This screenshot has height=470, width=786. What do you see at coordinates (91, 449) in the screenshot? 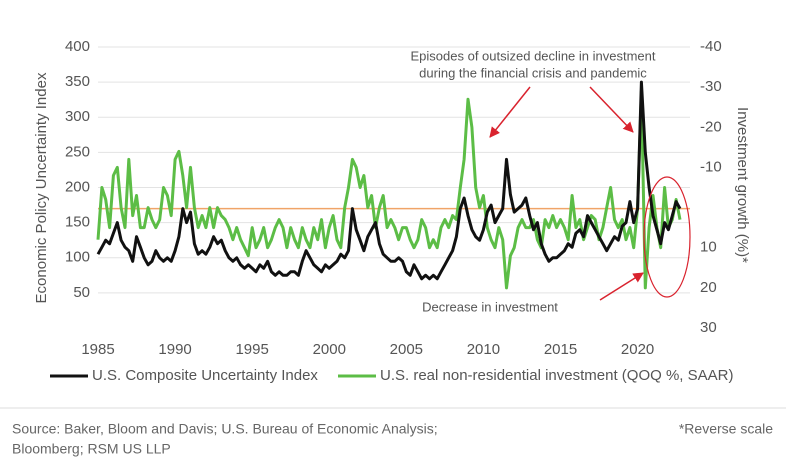
I see `footnote: Bloomberg; RSM US LLP` at bounding box center [91, 449].